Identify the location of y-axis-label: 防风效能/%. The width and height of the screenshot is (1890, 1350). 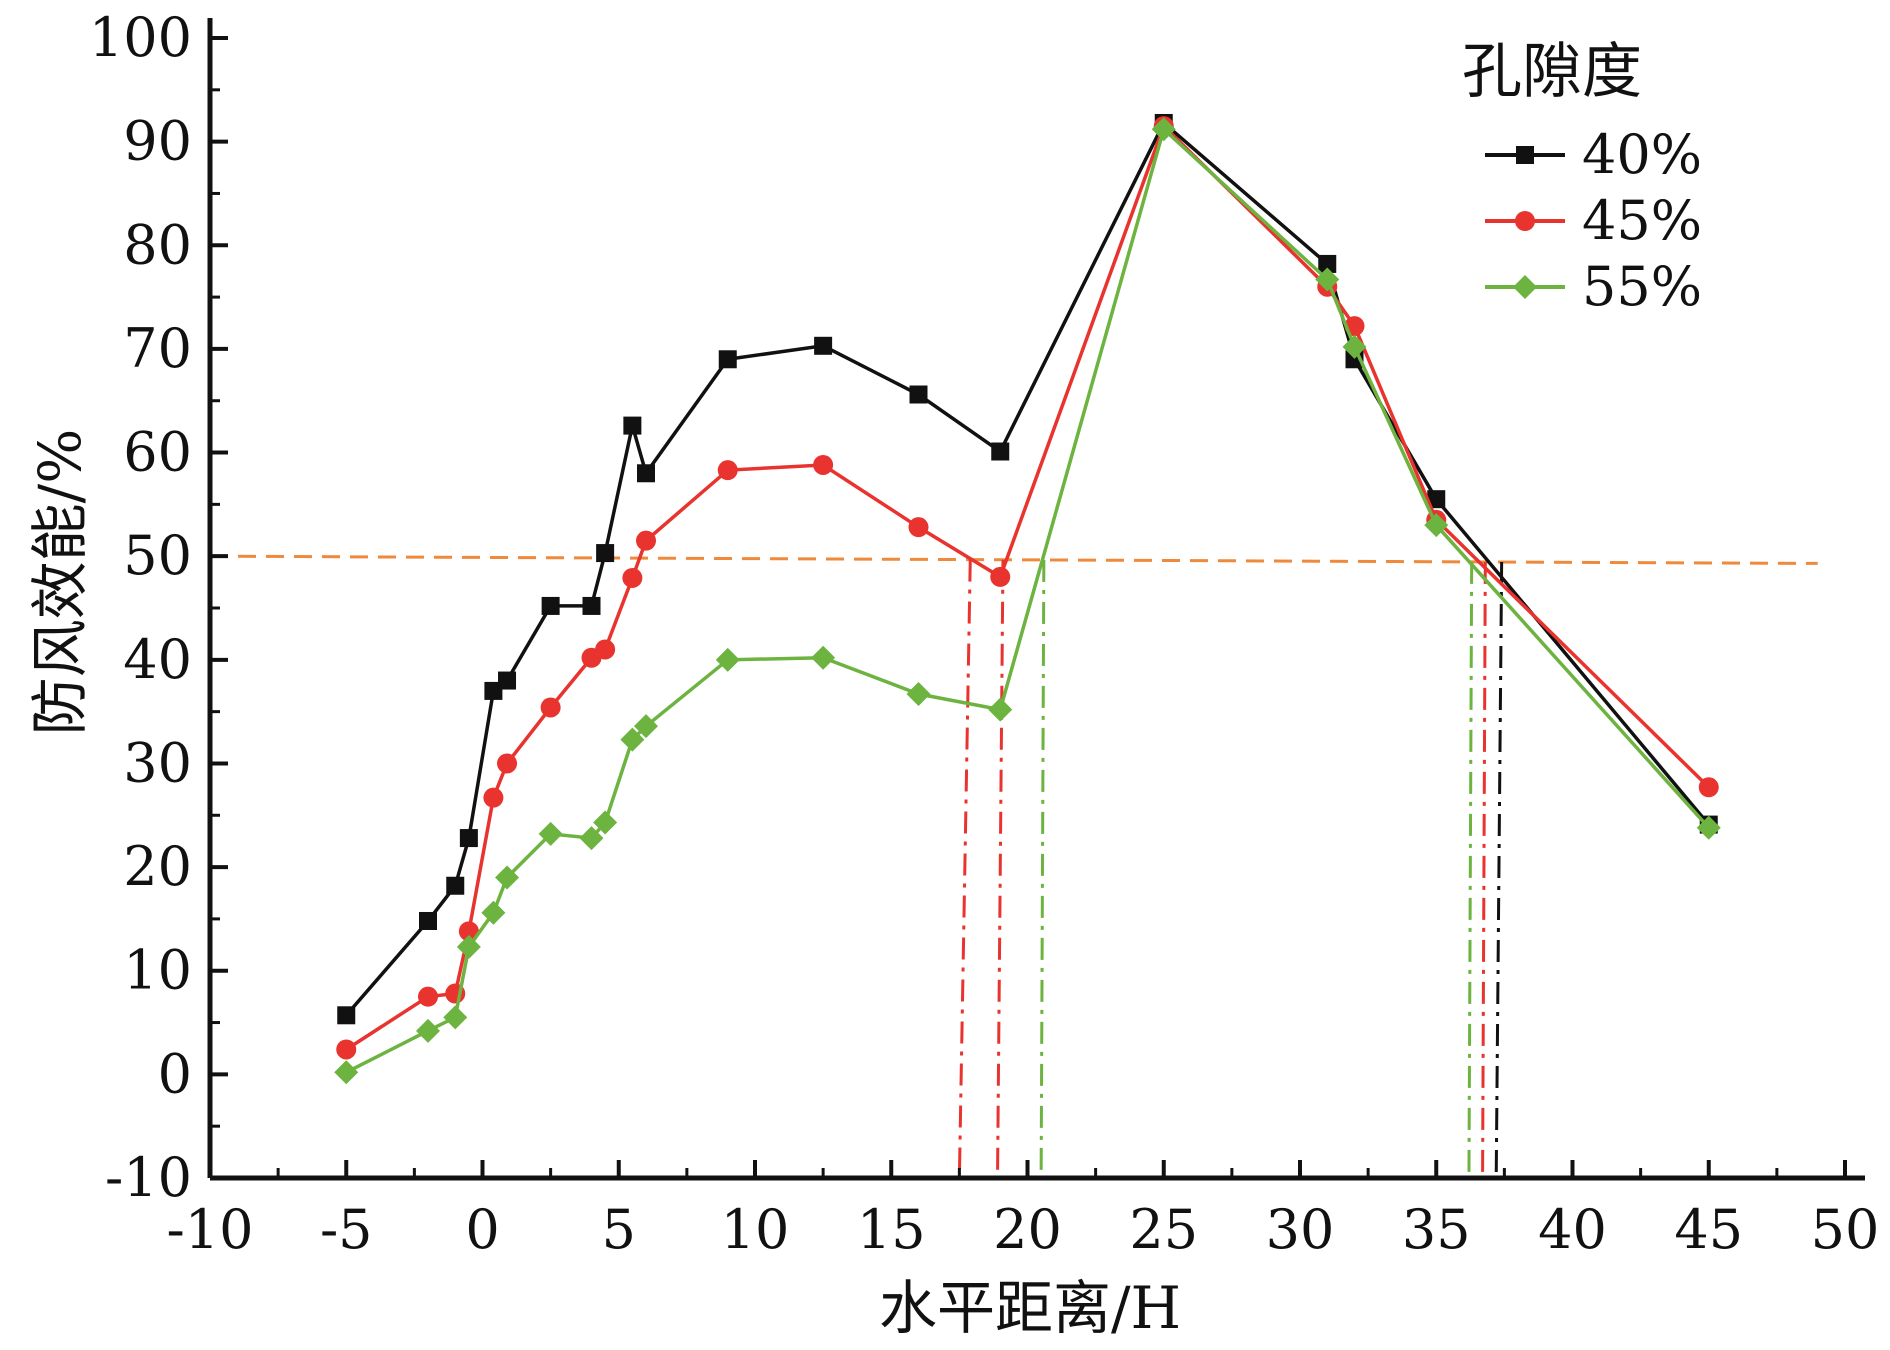
(60, 582).